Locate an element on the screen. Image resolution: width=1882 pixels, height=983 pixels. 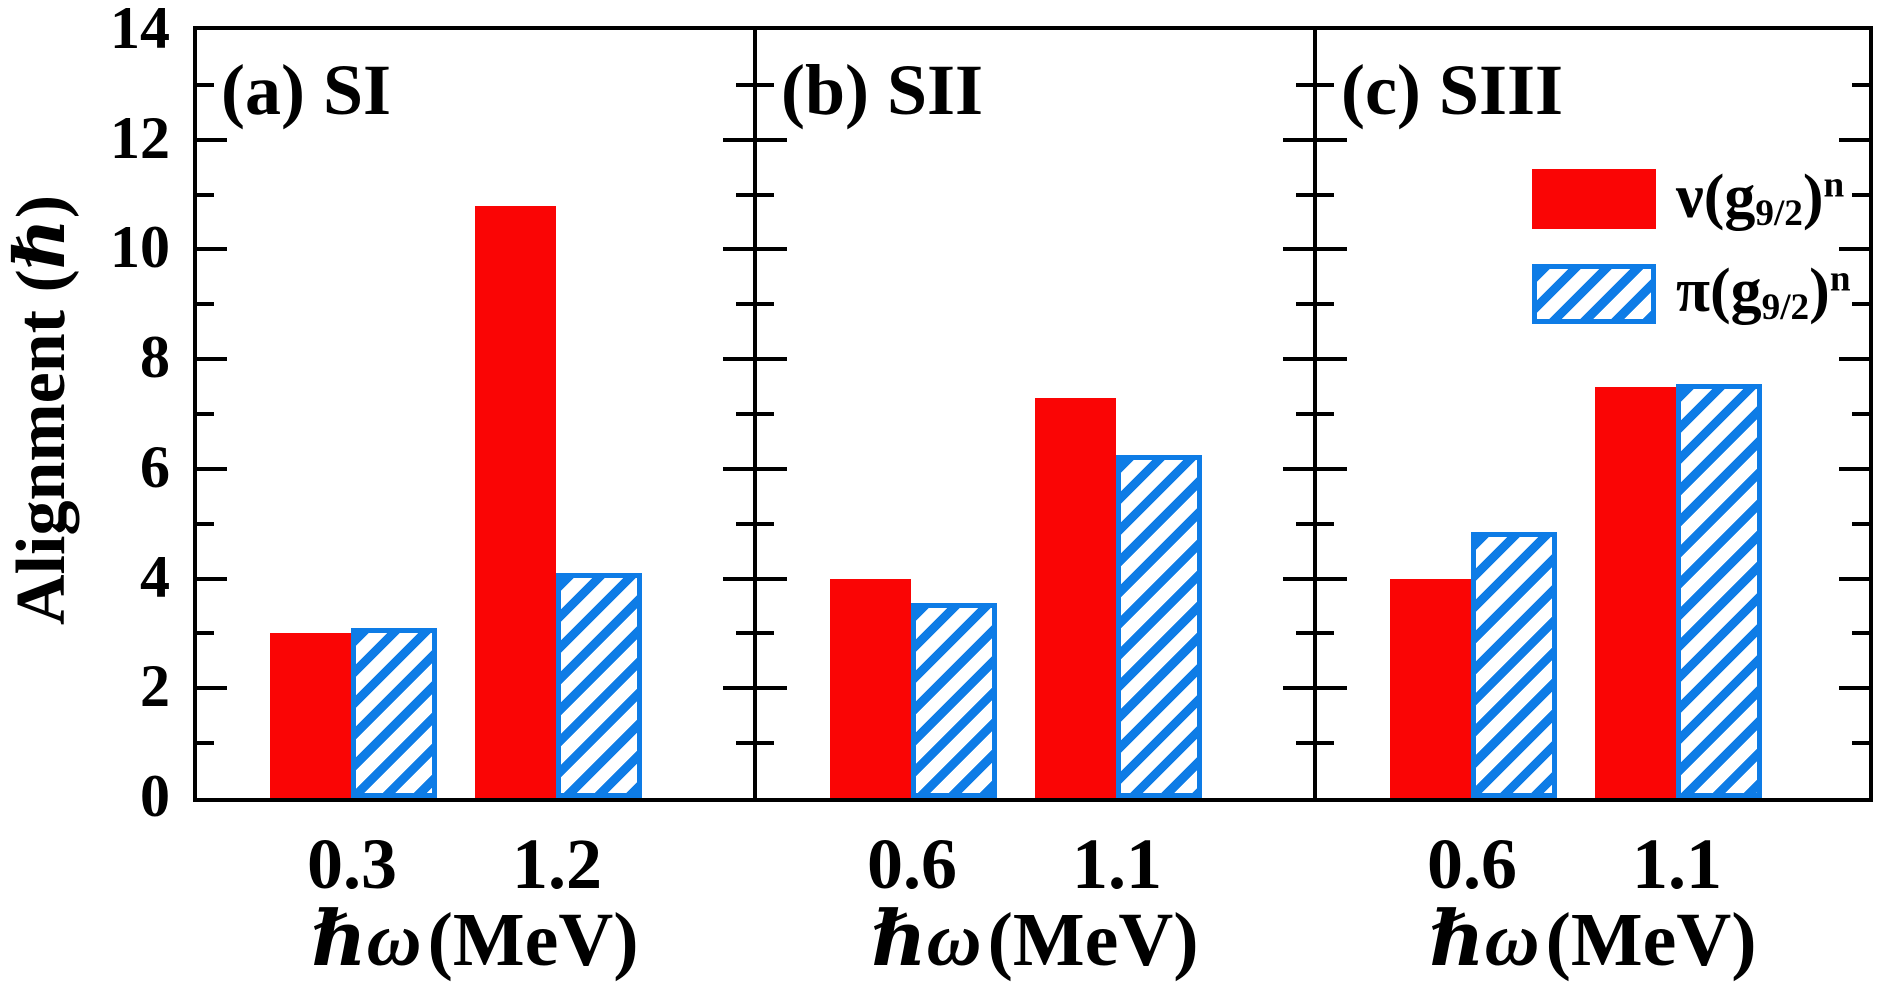
legend-subscript: 9/2 is located at coordinates (1779, 214).